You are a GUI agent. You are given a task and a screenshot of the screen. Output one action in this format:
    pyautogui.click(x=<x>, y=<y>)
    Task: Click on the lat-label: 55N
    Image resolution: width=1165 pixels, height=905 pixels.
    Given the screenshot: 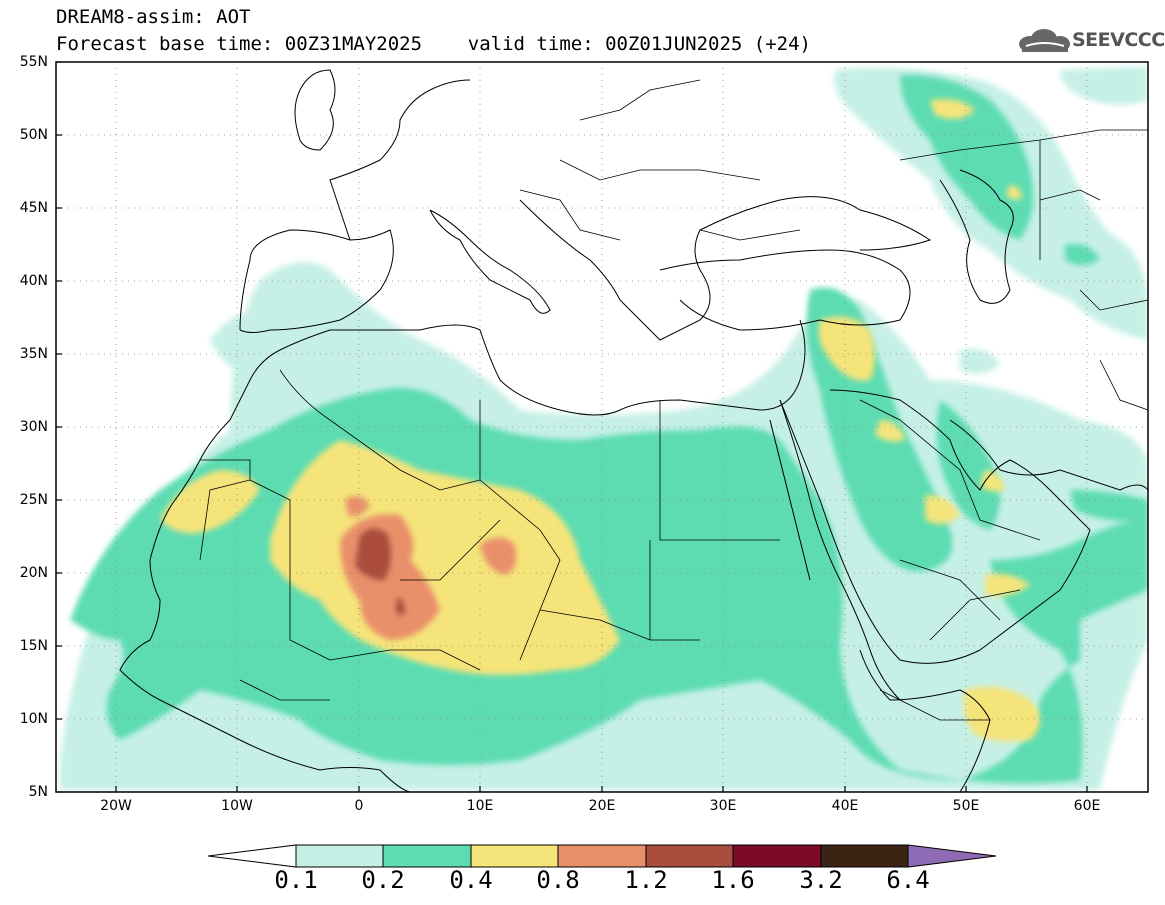 What is the action you would take?
    pyautogui.click(x=33, y=62)
    